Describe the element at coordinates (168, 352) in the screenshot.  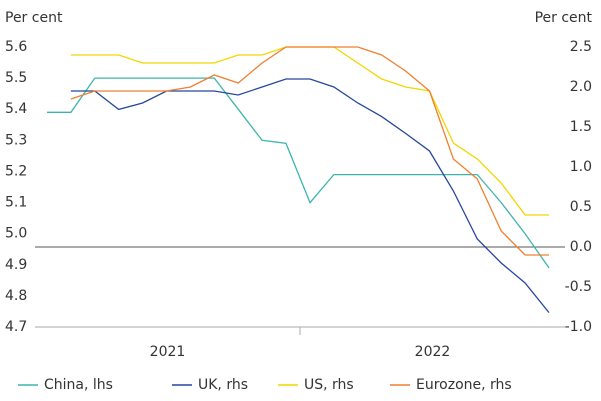
I see `x-group-label: 2021` at that location.